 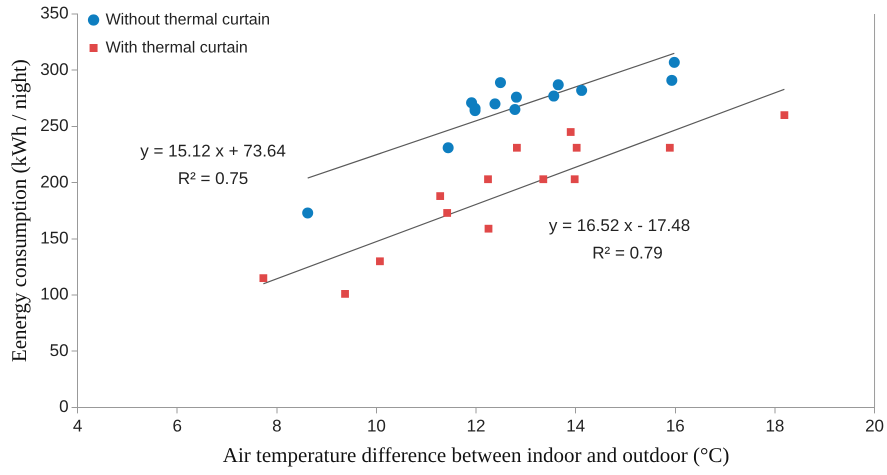 What do you see at coordinates (54, 13) in the screenshot?
I see `y-tick-label: 350` at bounding box center [54, 13].